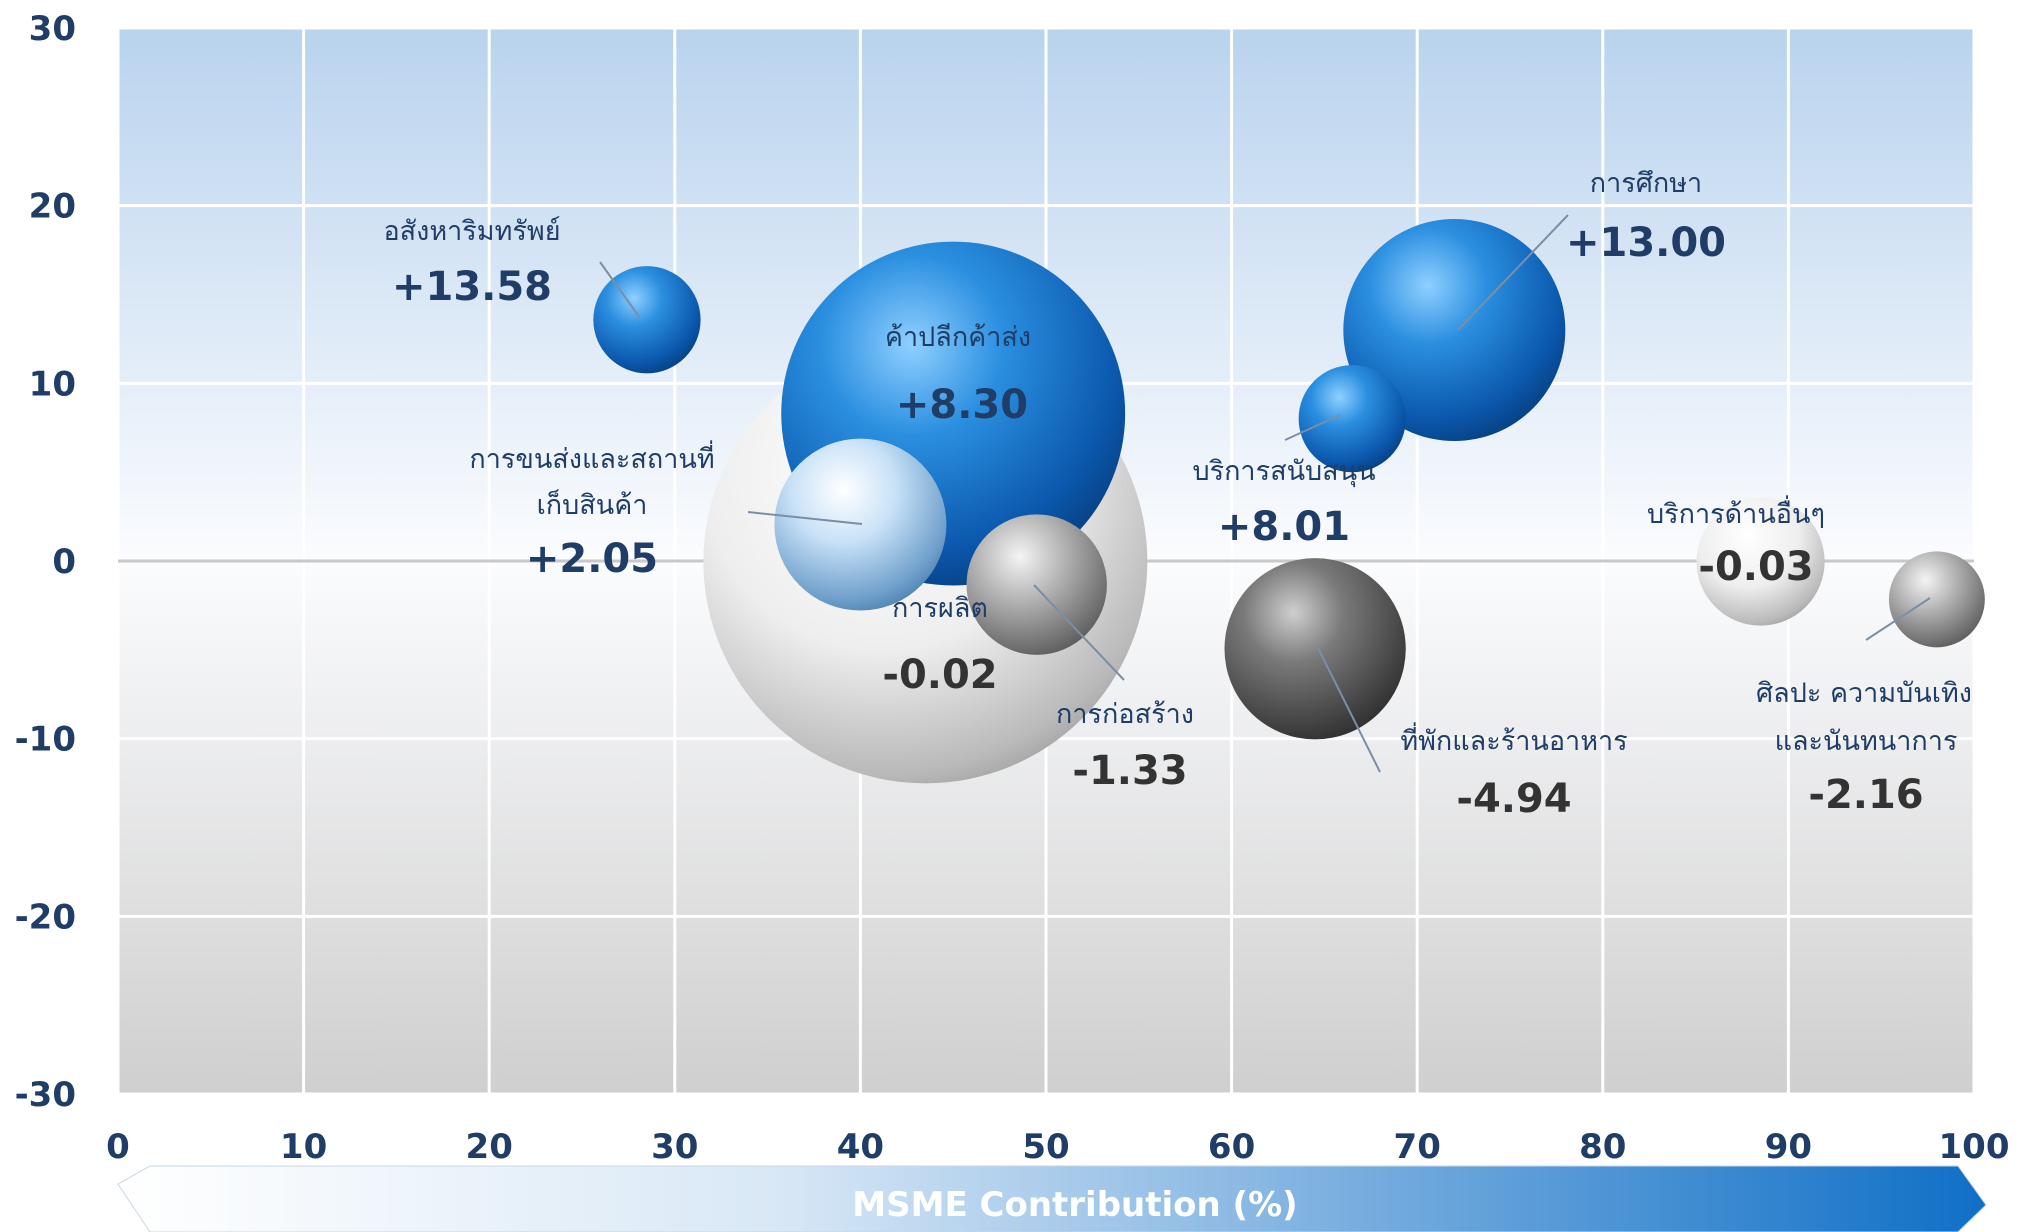  I want to click on y-tick-label: 10, so click(52, 384).